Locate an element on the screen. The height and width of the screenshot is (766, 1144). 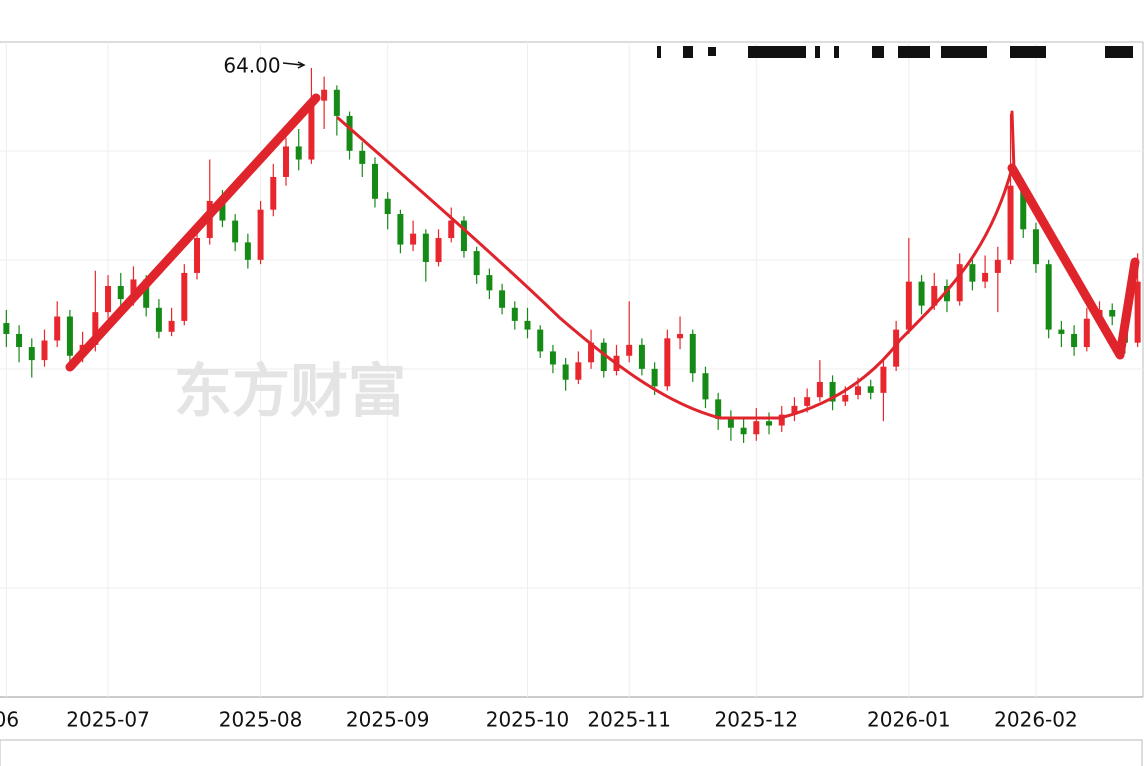
x-tick-label: 06 is located at coordinates (9, 720).